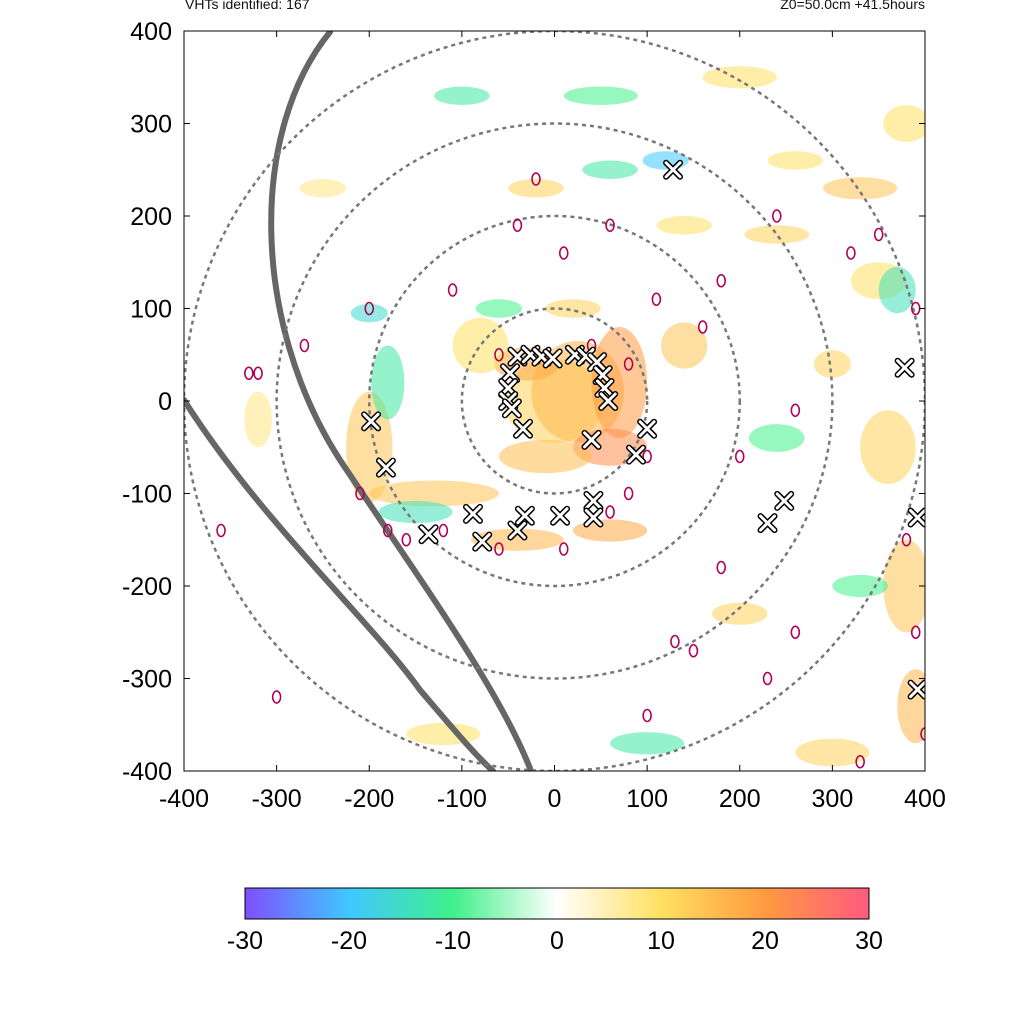 The height and width of the screenshot is (1029, 1024). Describe the element at coordinates (165, 402) in the screenshot. I see `y-tick-label: 0` at that location.